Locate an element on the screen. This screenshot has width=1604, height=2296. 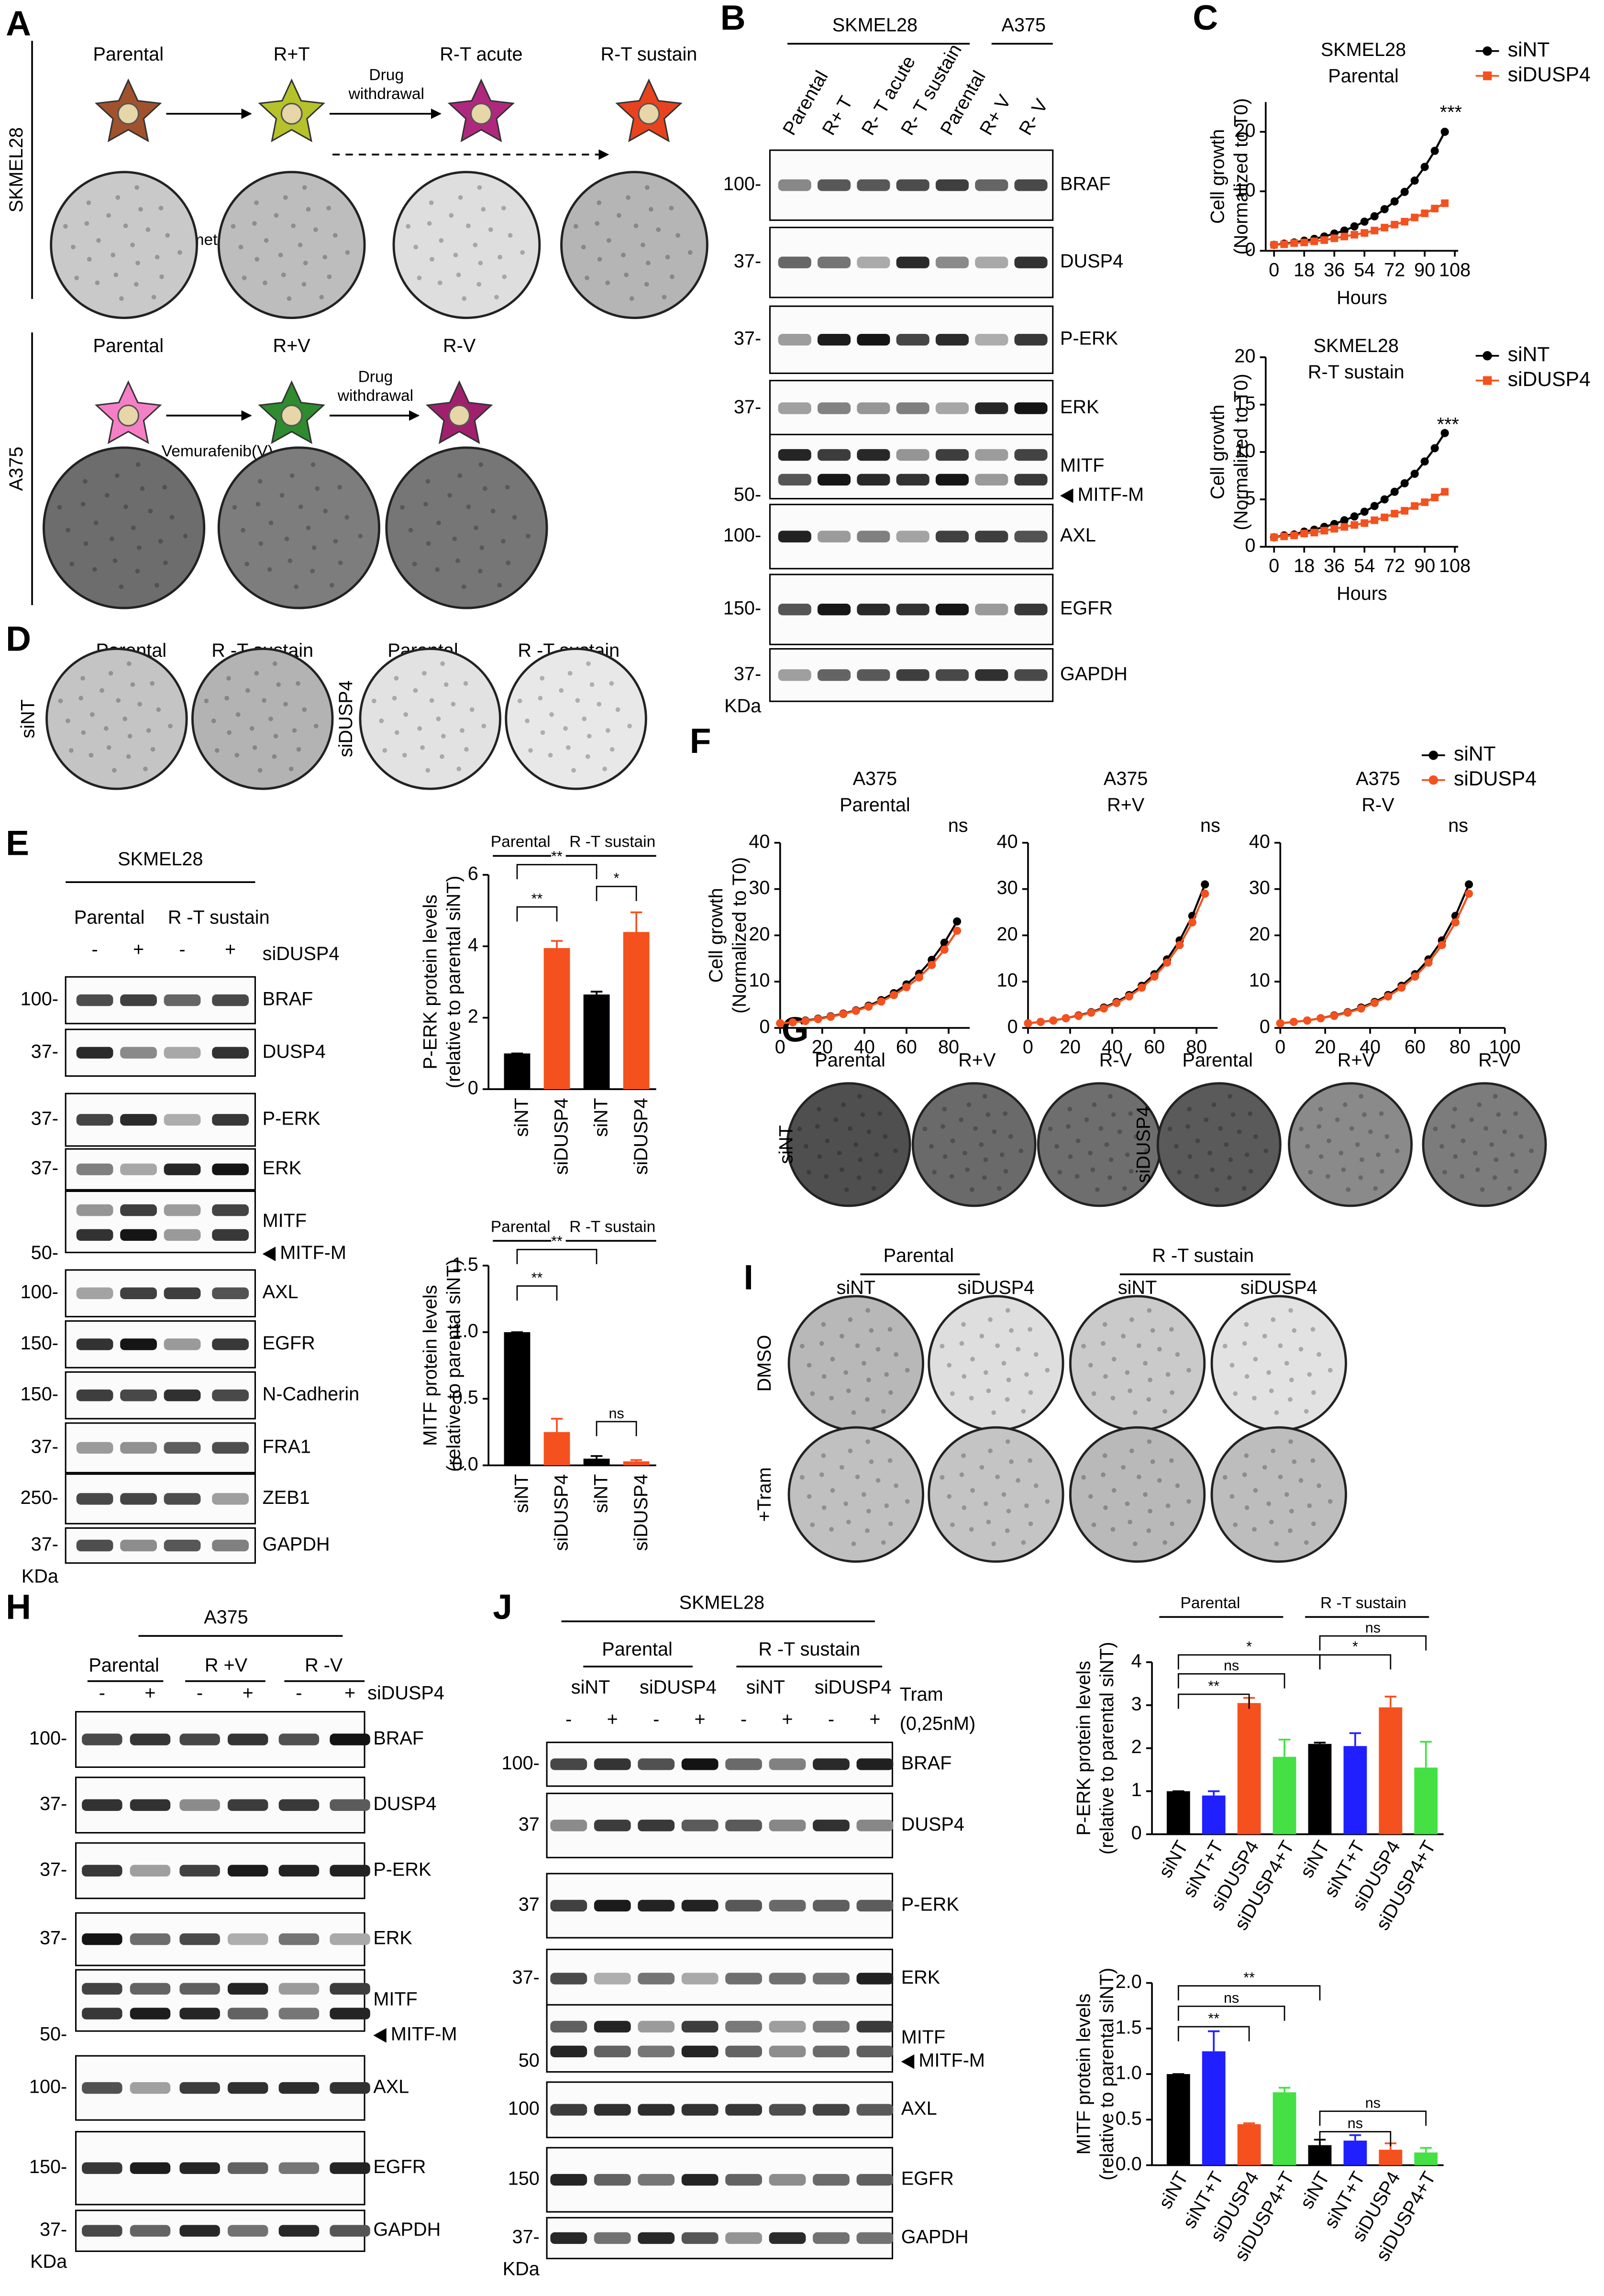
significance-label: * is located at coordinates (1249, 1647).